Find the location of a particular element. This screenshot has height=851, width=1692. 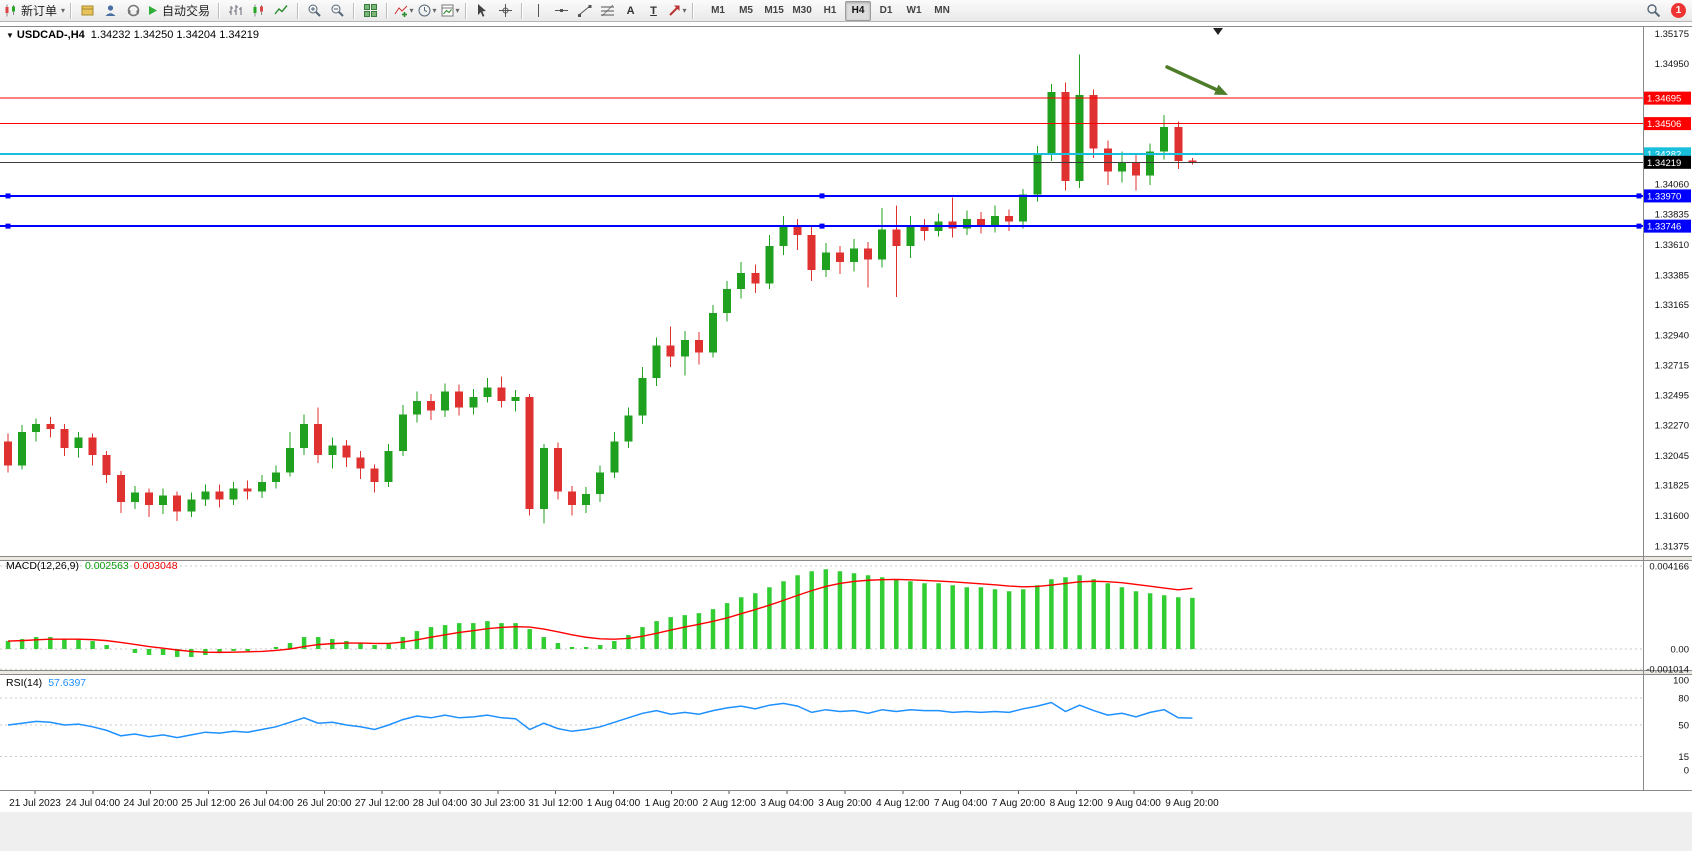

time-axis-label: 24 Jul 04:00 is located at coordinates (93, 803).